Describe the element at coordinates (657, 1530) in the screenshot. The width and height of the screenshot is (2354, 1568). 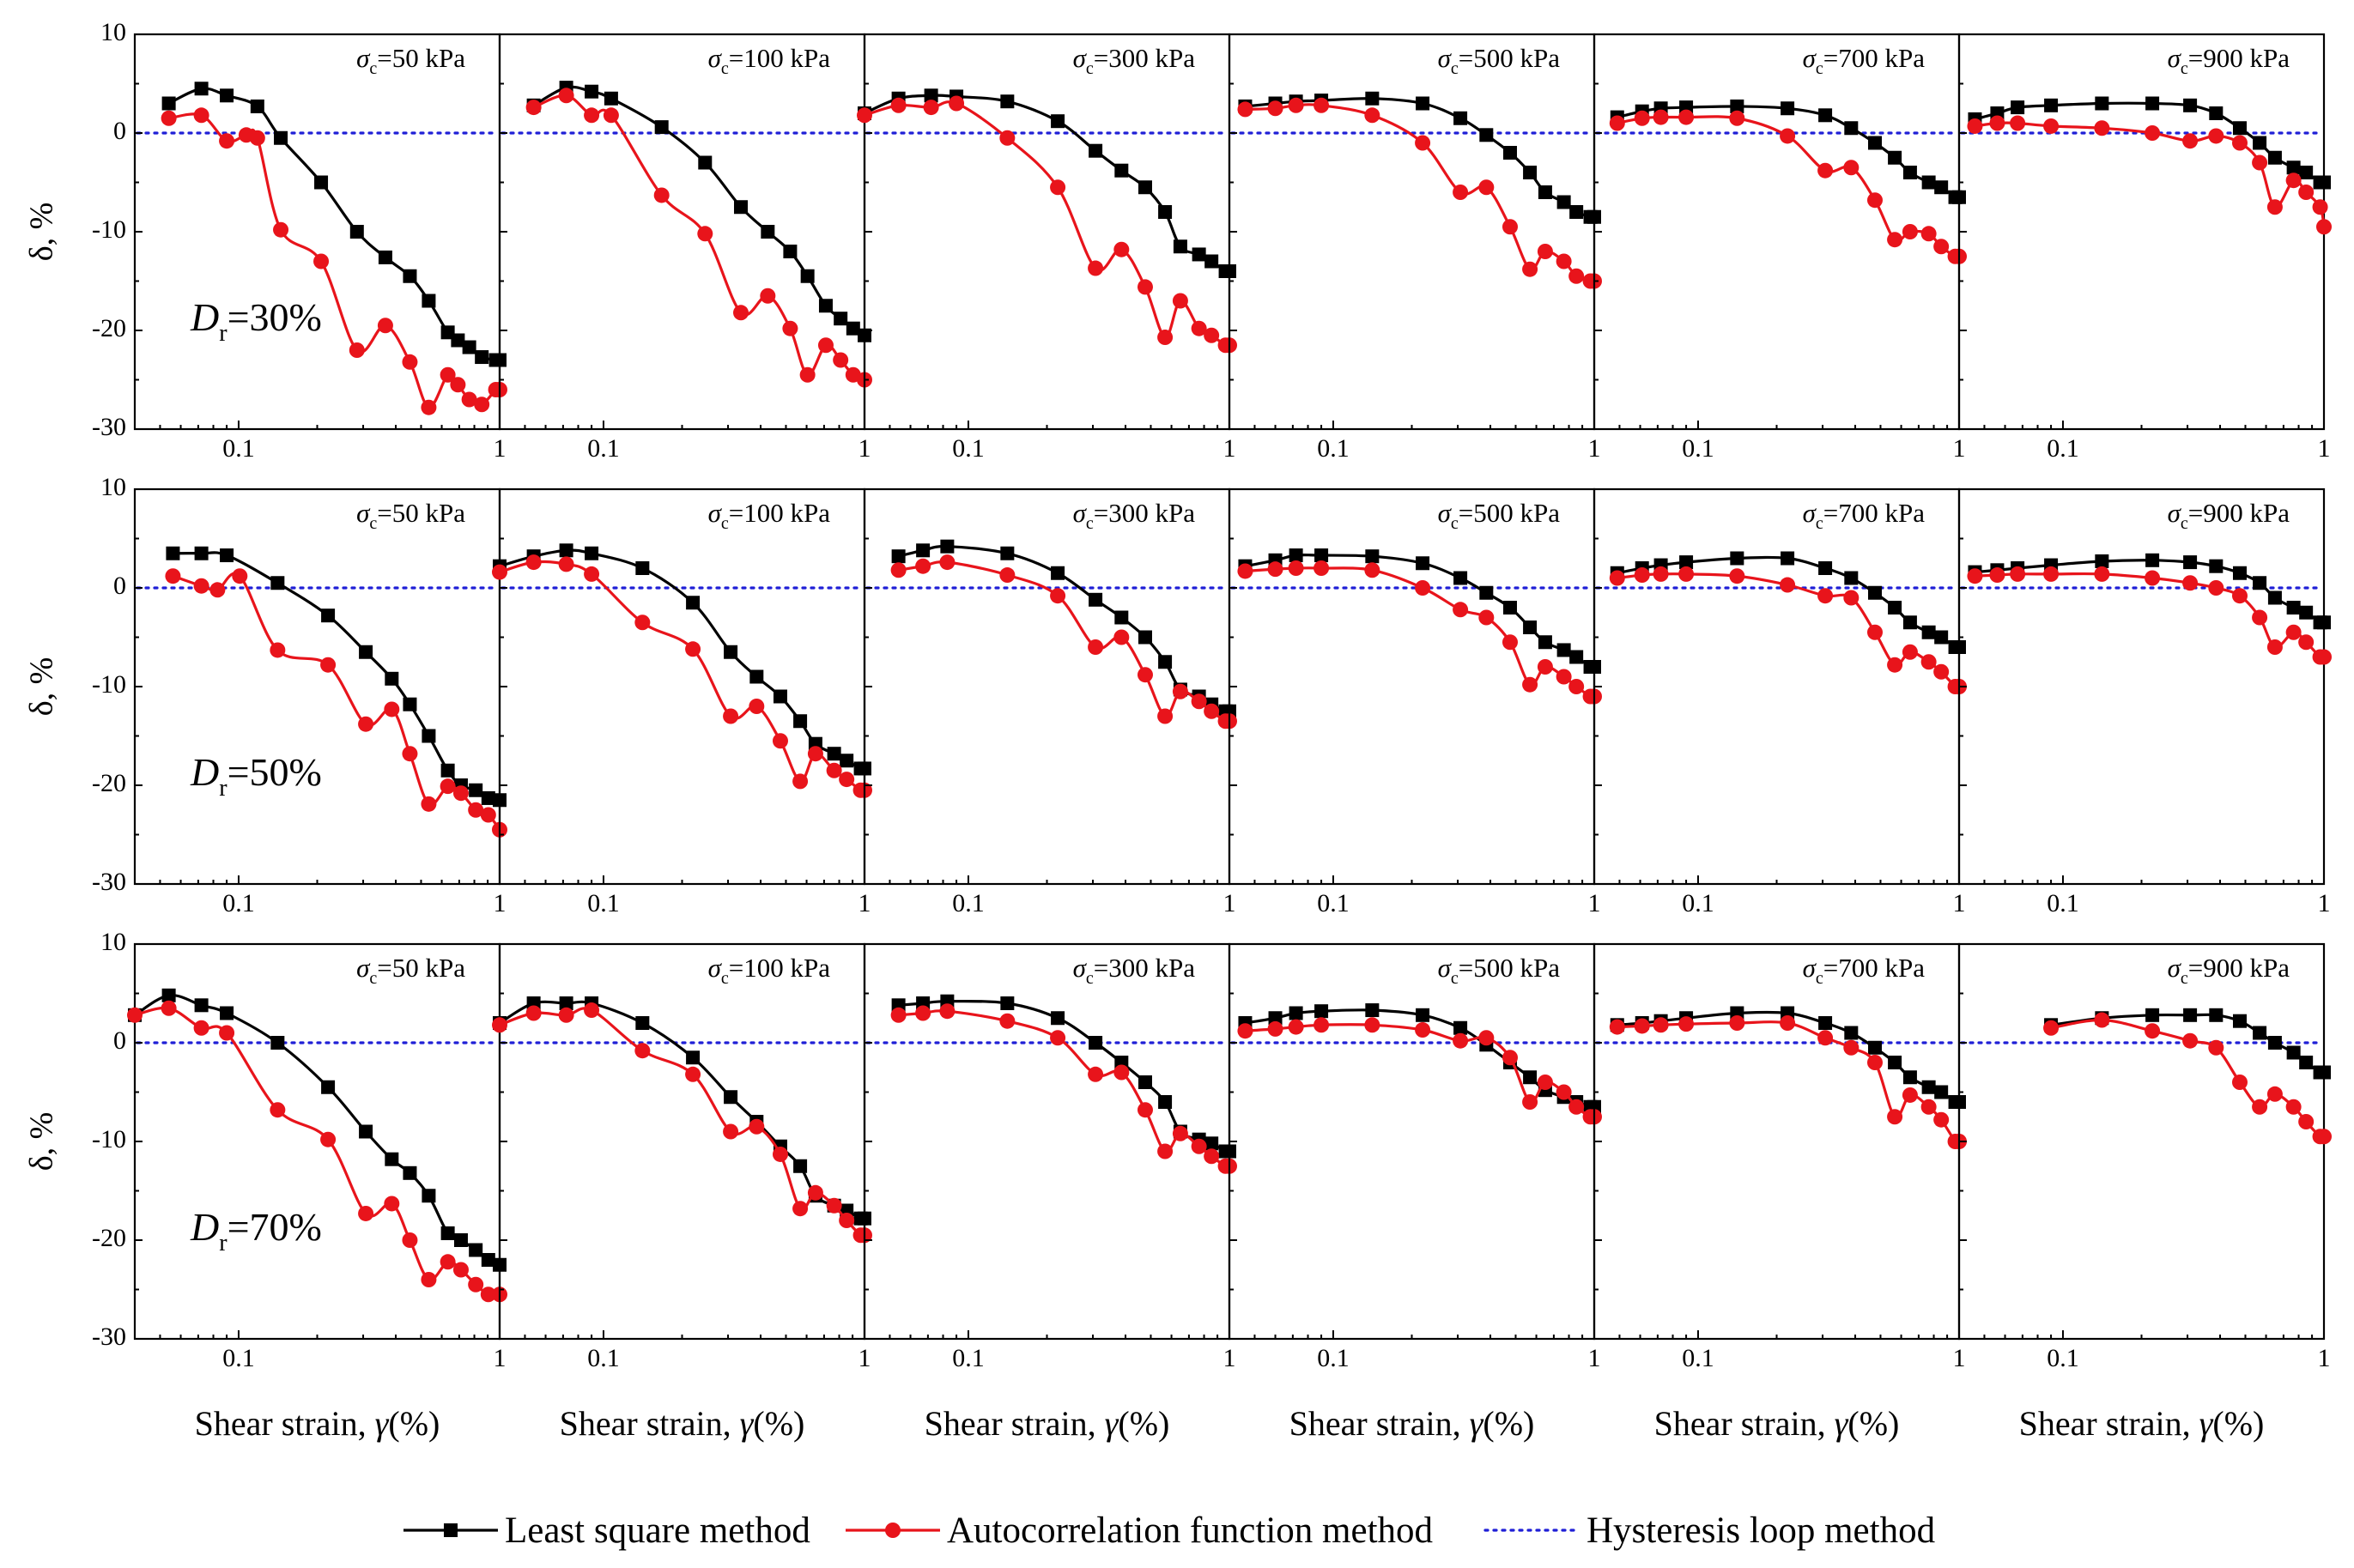
I see `legend-label: Least square method` at that location.